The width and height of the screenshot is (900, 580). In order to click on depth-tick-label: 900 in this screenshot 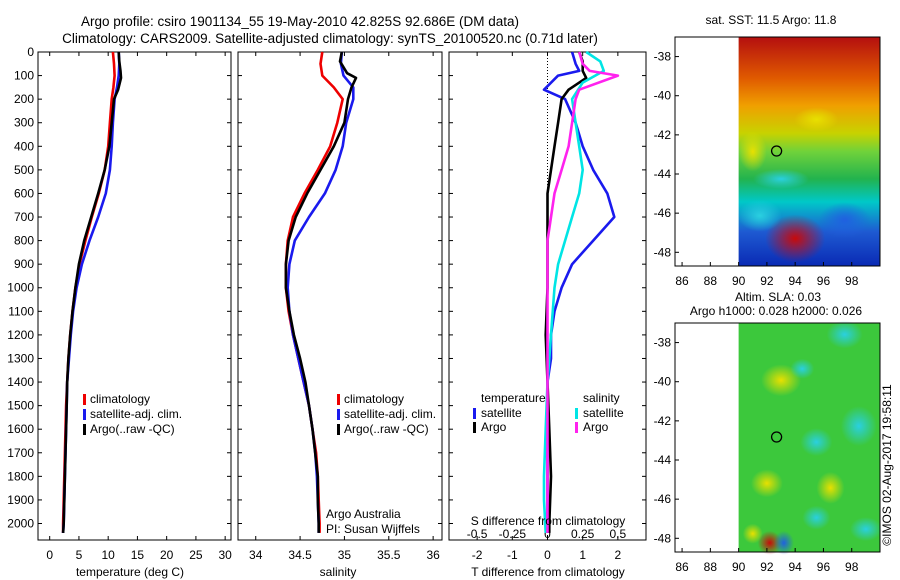, I will do `click(24, 264)`.